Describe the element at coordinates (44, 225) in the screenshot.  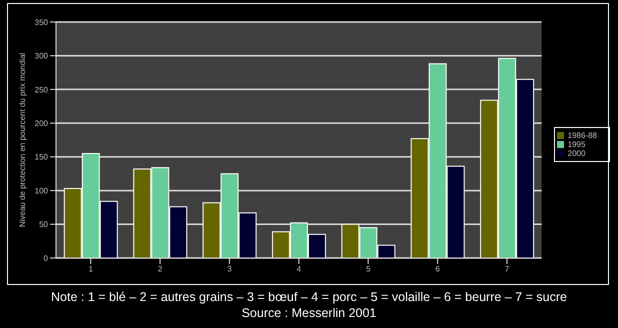
I see `y-tick-label: 50` at that location.